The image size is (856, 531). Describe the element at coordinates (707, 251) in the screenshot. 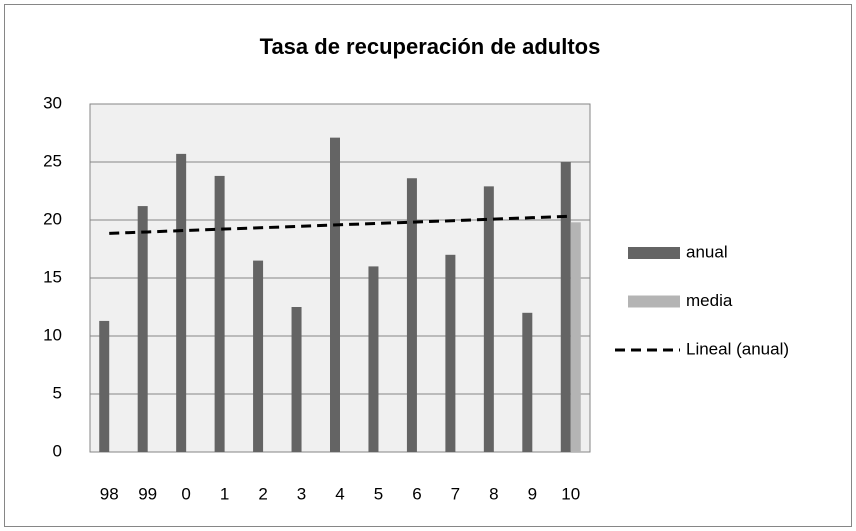

I see `legend-label: anual` at that location.